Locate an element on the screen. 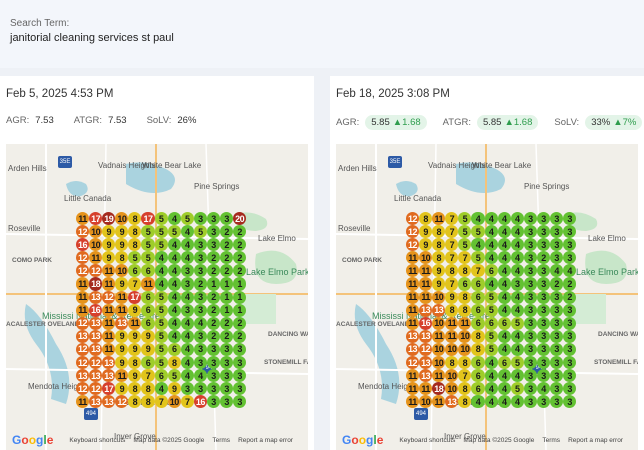  rank-cell: 20 is located at coordinates (240, 219).